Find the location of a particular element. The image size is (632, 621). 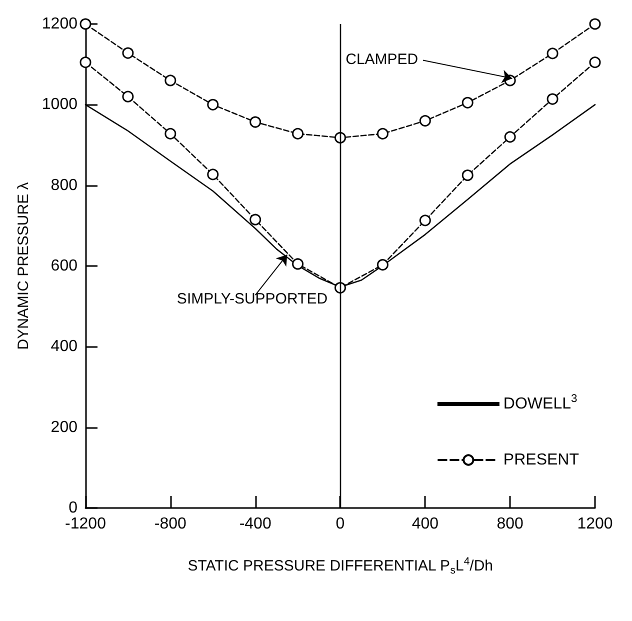

annotation: SIMPLY-SUPPORTED is located at coordinates (252, 299).